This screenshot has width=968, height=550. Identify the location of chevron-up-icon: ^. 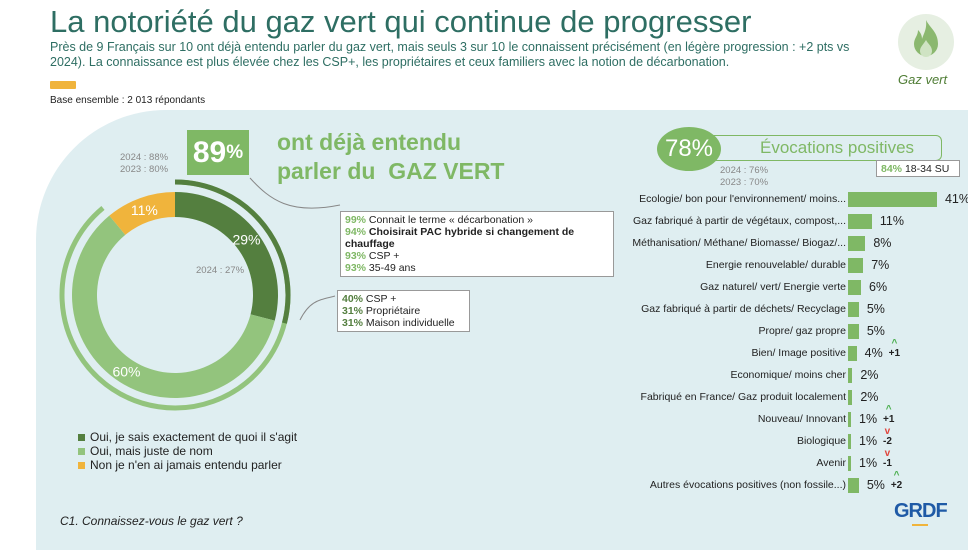
(896, 475).